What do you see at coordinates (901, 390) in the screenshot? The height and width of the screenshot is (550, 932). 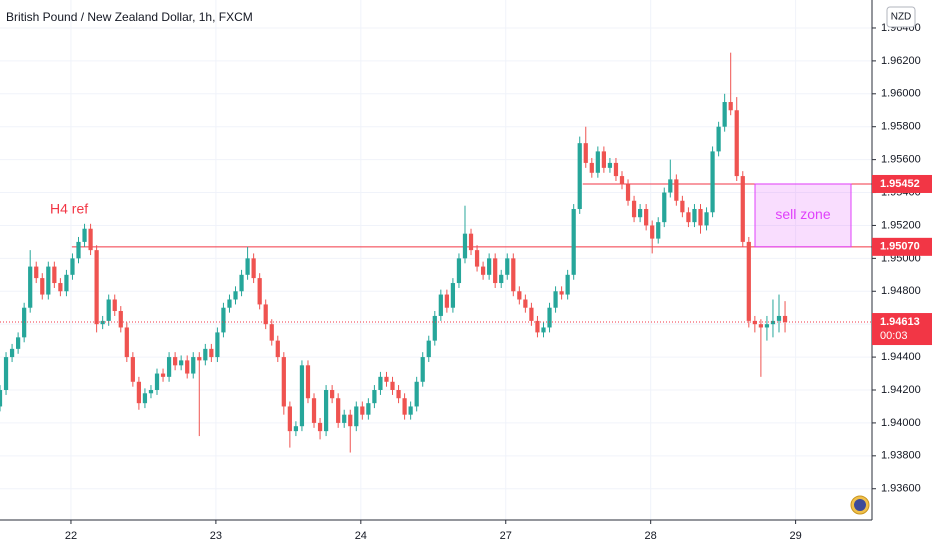 I see `y-tick-label: 1.94200` at bounding box center [901, 390].